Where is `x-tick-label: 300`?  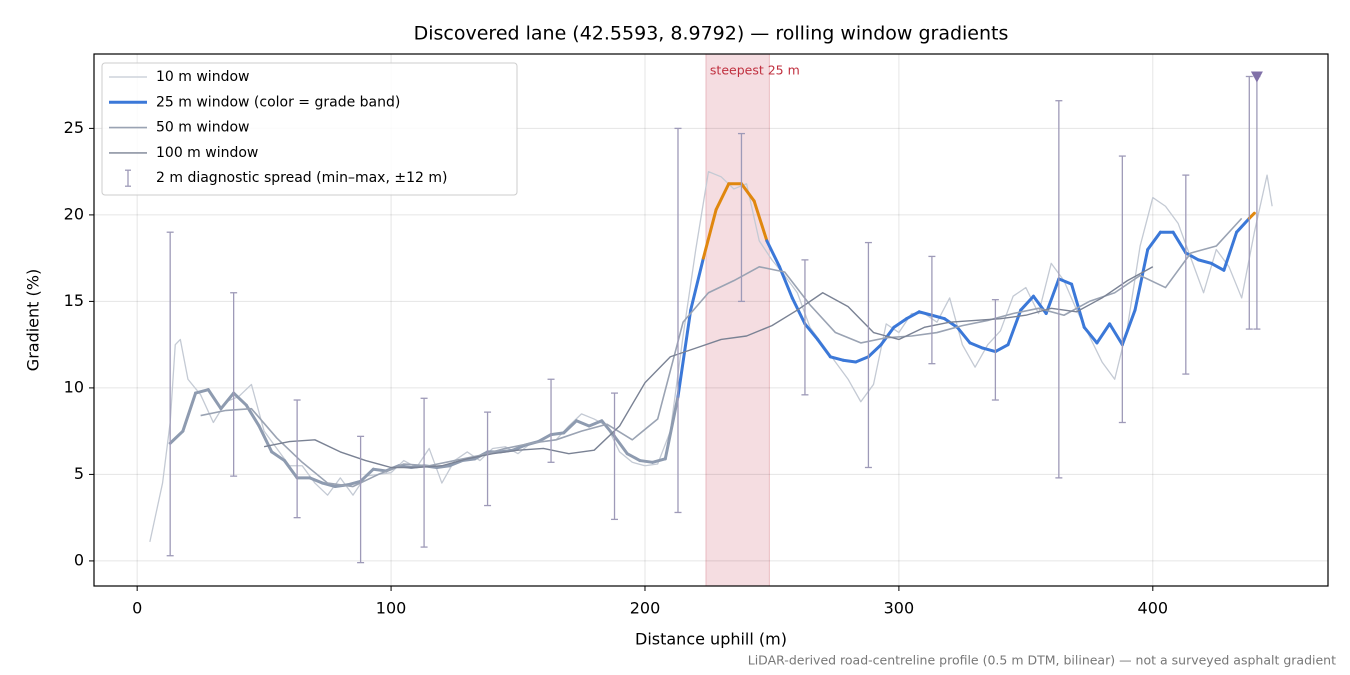 x-tick-label: 300 is located at coordinates (899, 608).